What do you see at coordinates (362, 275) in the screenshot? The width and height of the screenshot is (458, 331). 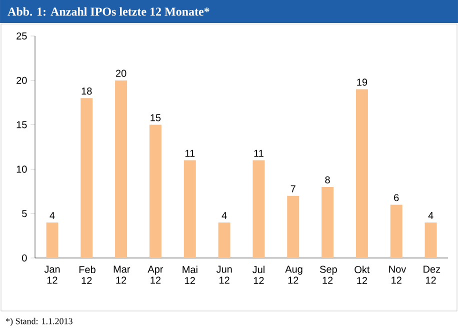 I see `x-tick-label: Okt 12` at bounding box center [362, 275].